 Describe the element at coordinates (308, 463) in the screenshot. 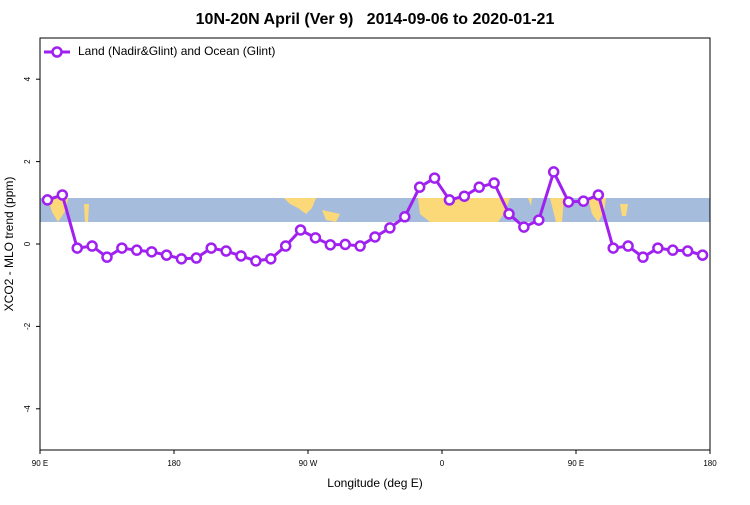

I see `x-tick-label: 90 W` at that location.